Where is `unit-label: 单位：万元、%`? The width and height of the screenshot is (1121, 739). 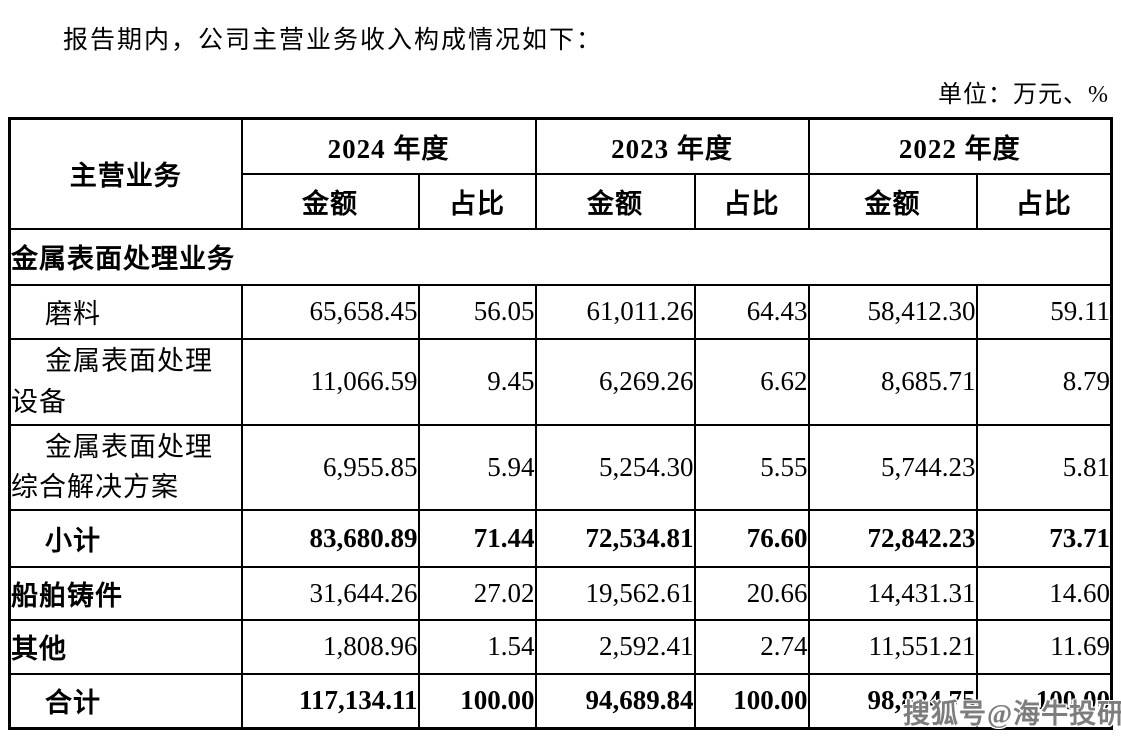 unit-label: 单位：万元、% is located at coordinates (1023, 95).